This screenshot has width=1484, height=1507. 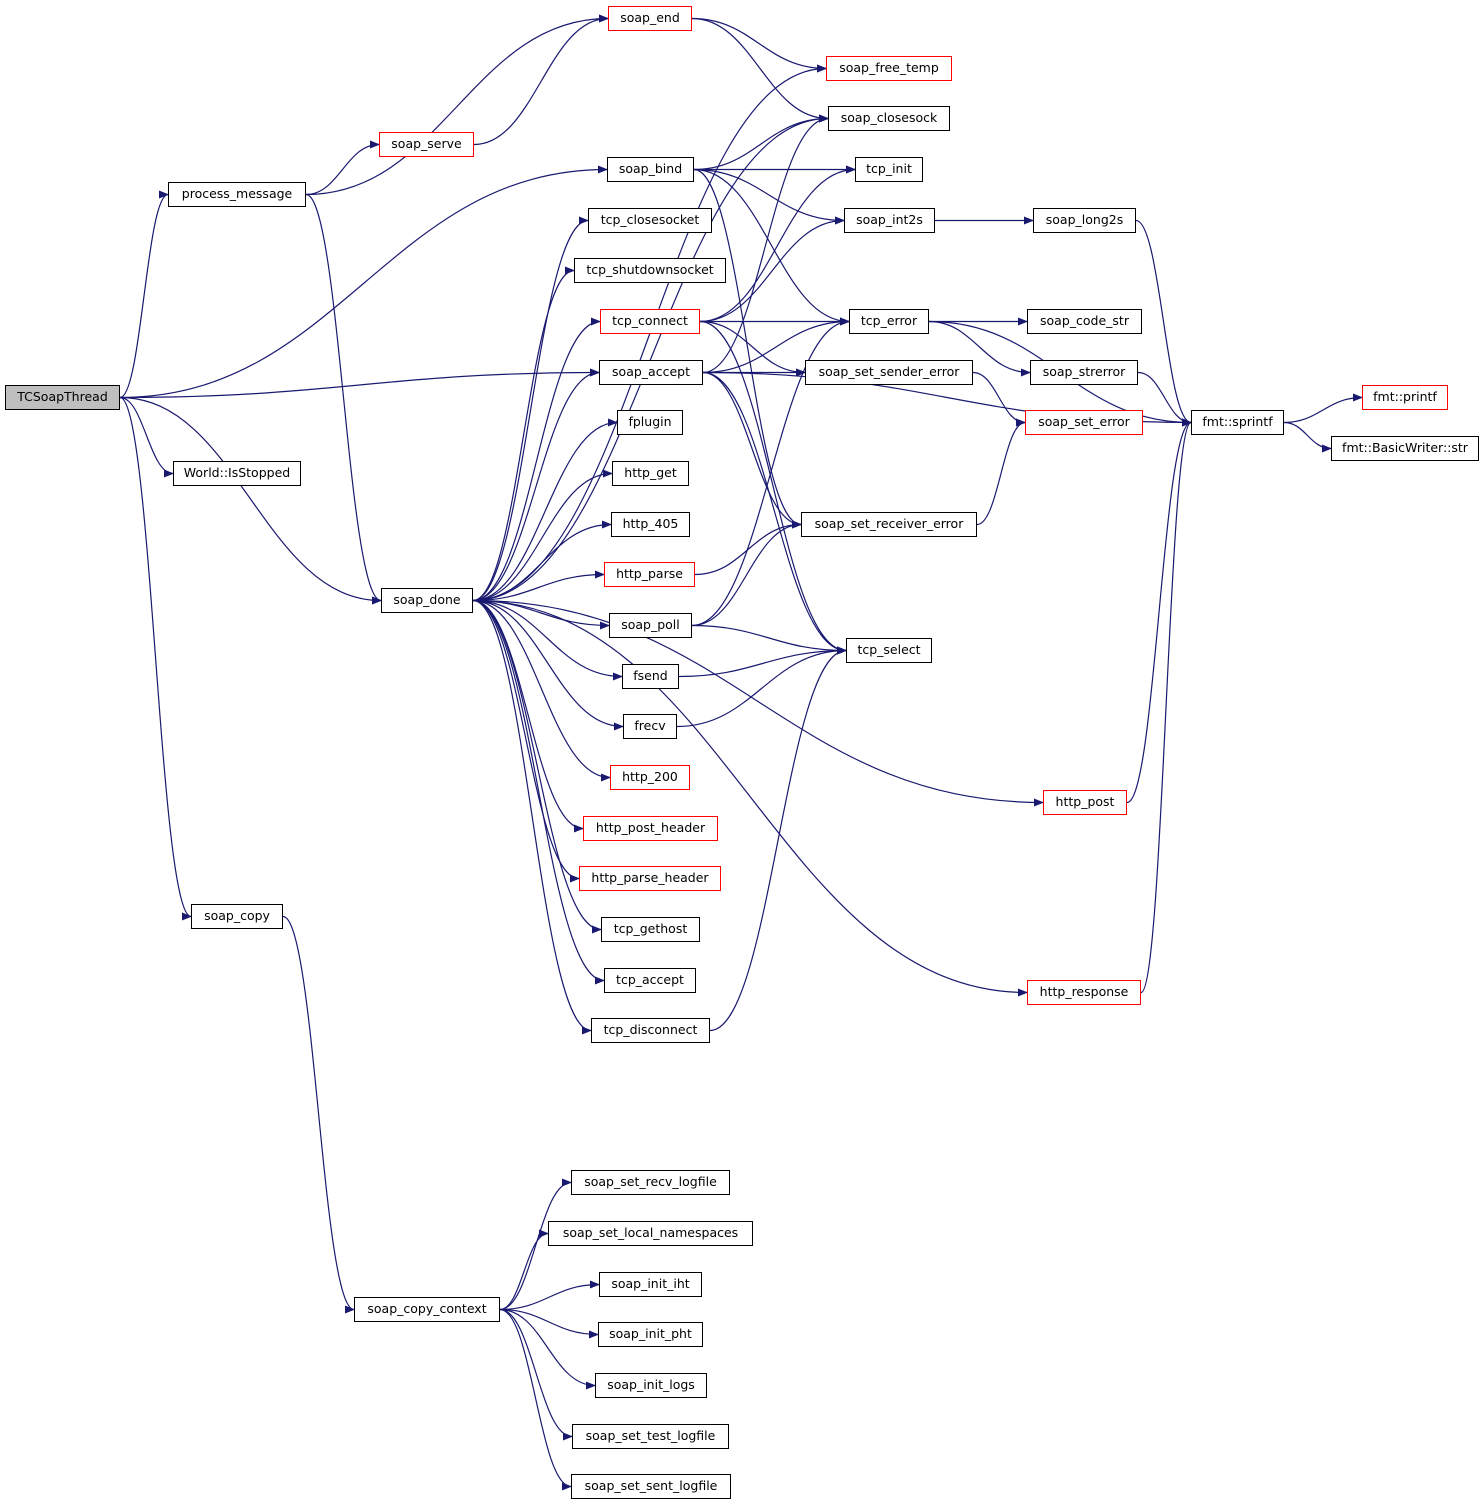 What do you see at coordinates (545, 510) in the screenshot?
I see `edge-soap-done-to-fplugin` at bounding box center [545, 510].